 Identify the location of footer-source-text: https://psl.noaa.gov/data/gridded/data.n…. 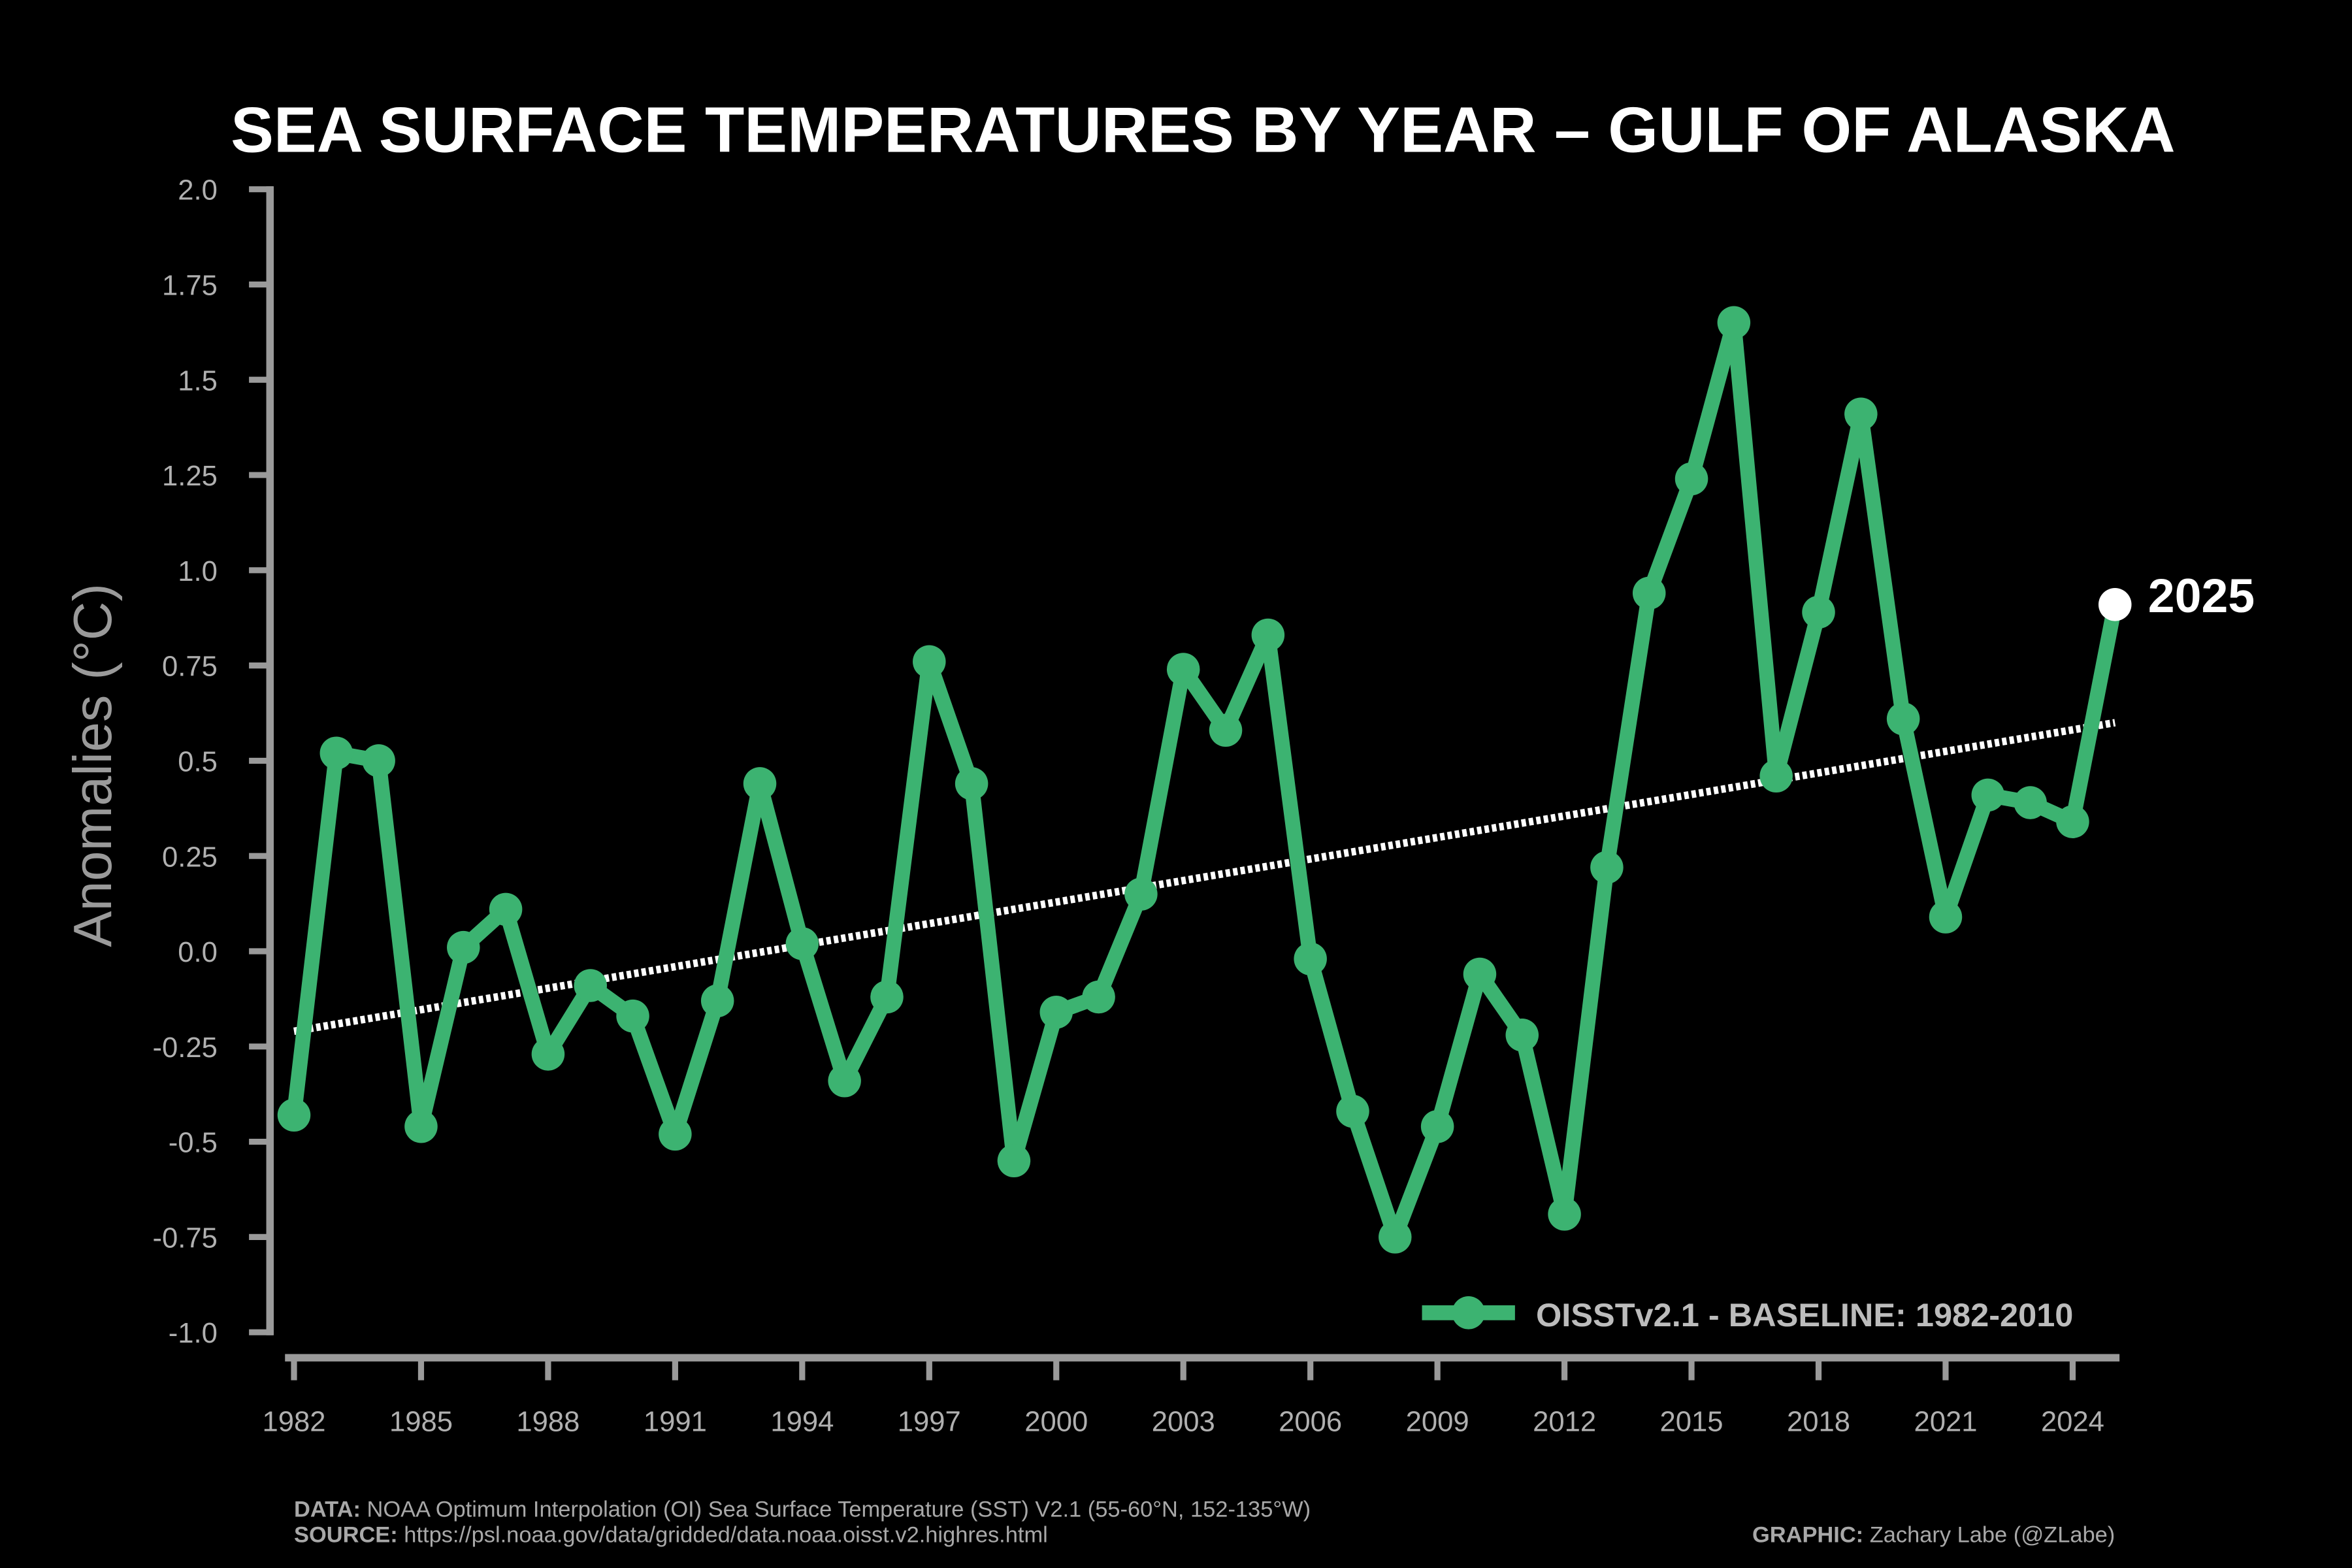
(723, 1535).